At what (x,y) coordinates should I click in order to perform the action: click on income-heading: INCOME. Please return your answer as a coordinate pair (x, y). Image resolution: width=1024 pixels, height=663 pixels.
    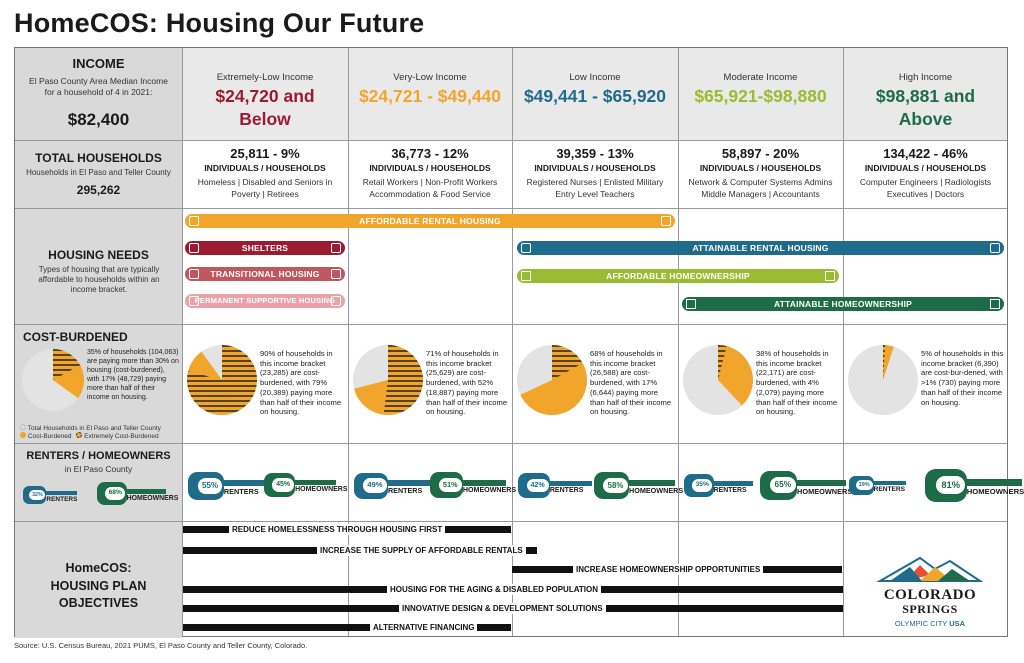
    Looking at the image, I should click on (98, 63).